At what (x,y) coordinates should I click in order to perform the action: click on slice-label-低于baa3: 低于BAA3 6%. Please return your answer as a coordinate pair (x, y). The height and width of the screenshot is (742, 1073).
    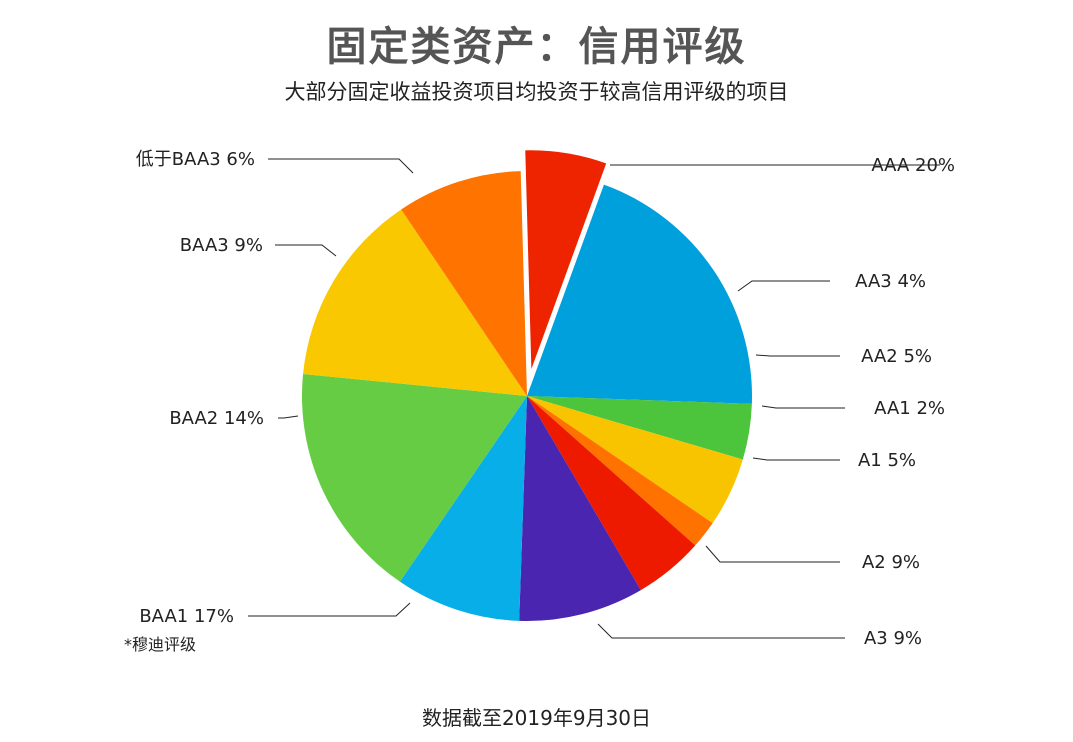
    Looking at the image, I should click on (195, 159).